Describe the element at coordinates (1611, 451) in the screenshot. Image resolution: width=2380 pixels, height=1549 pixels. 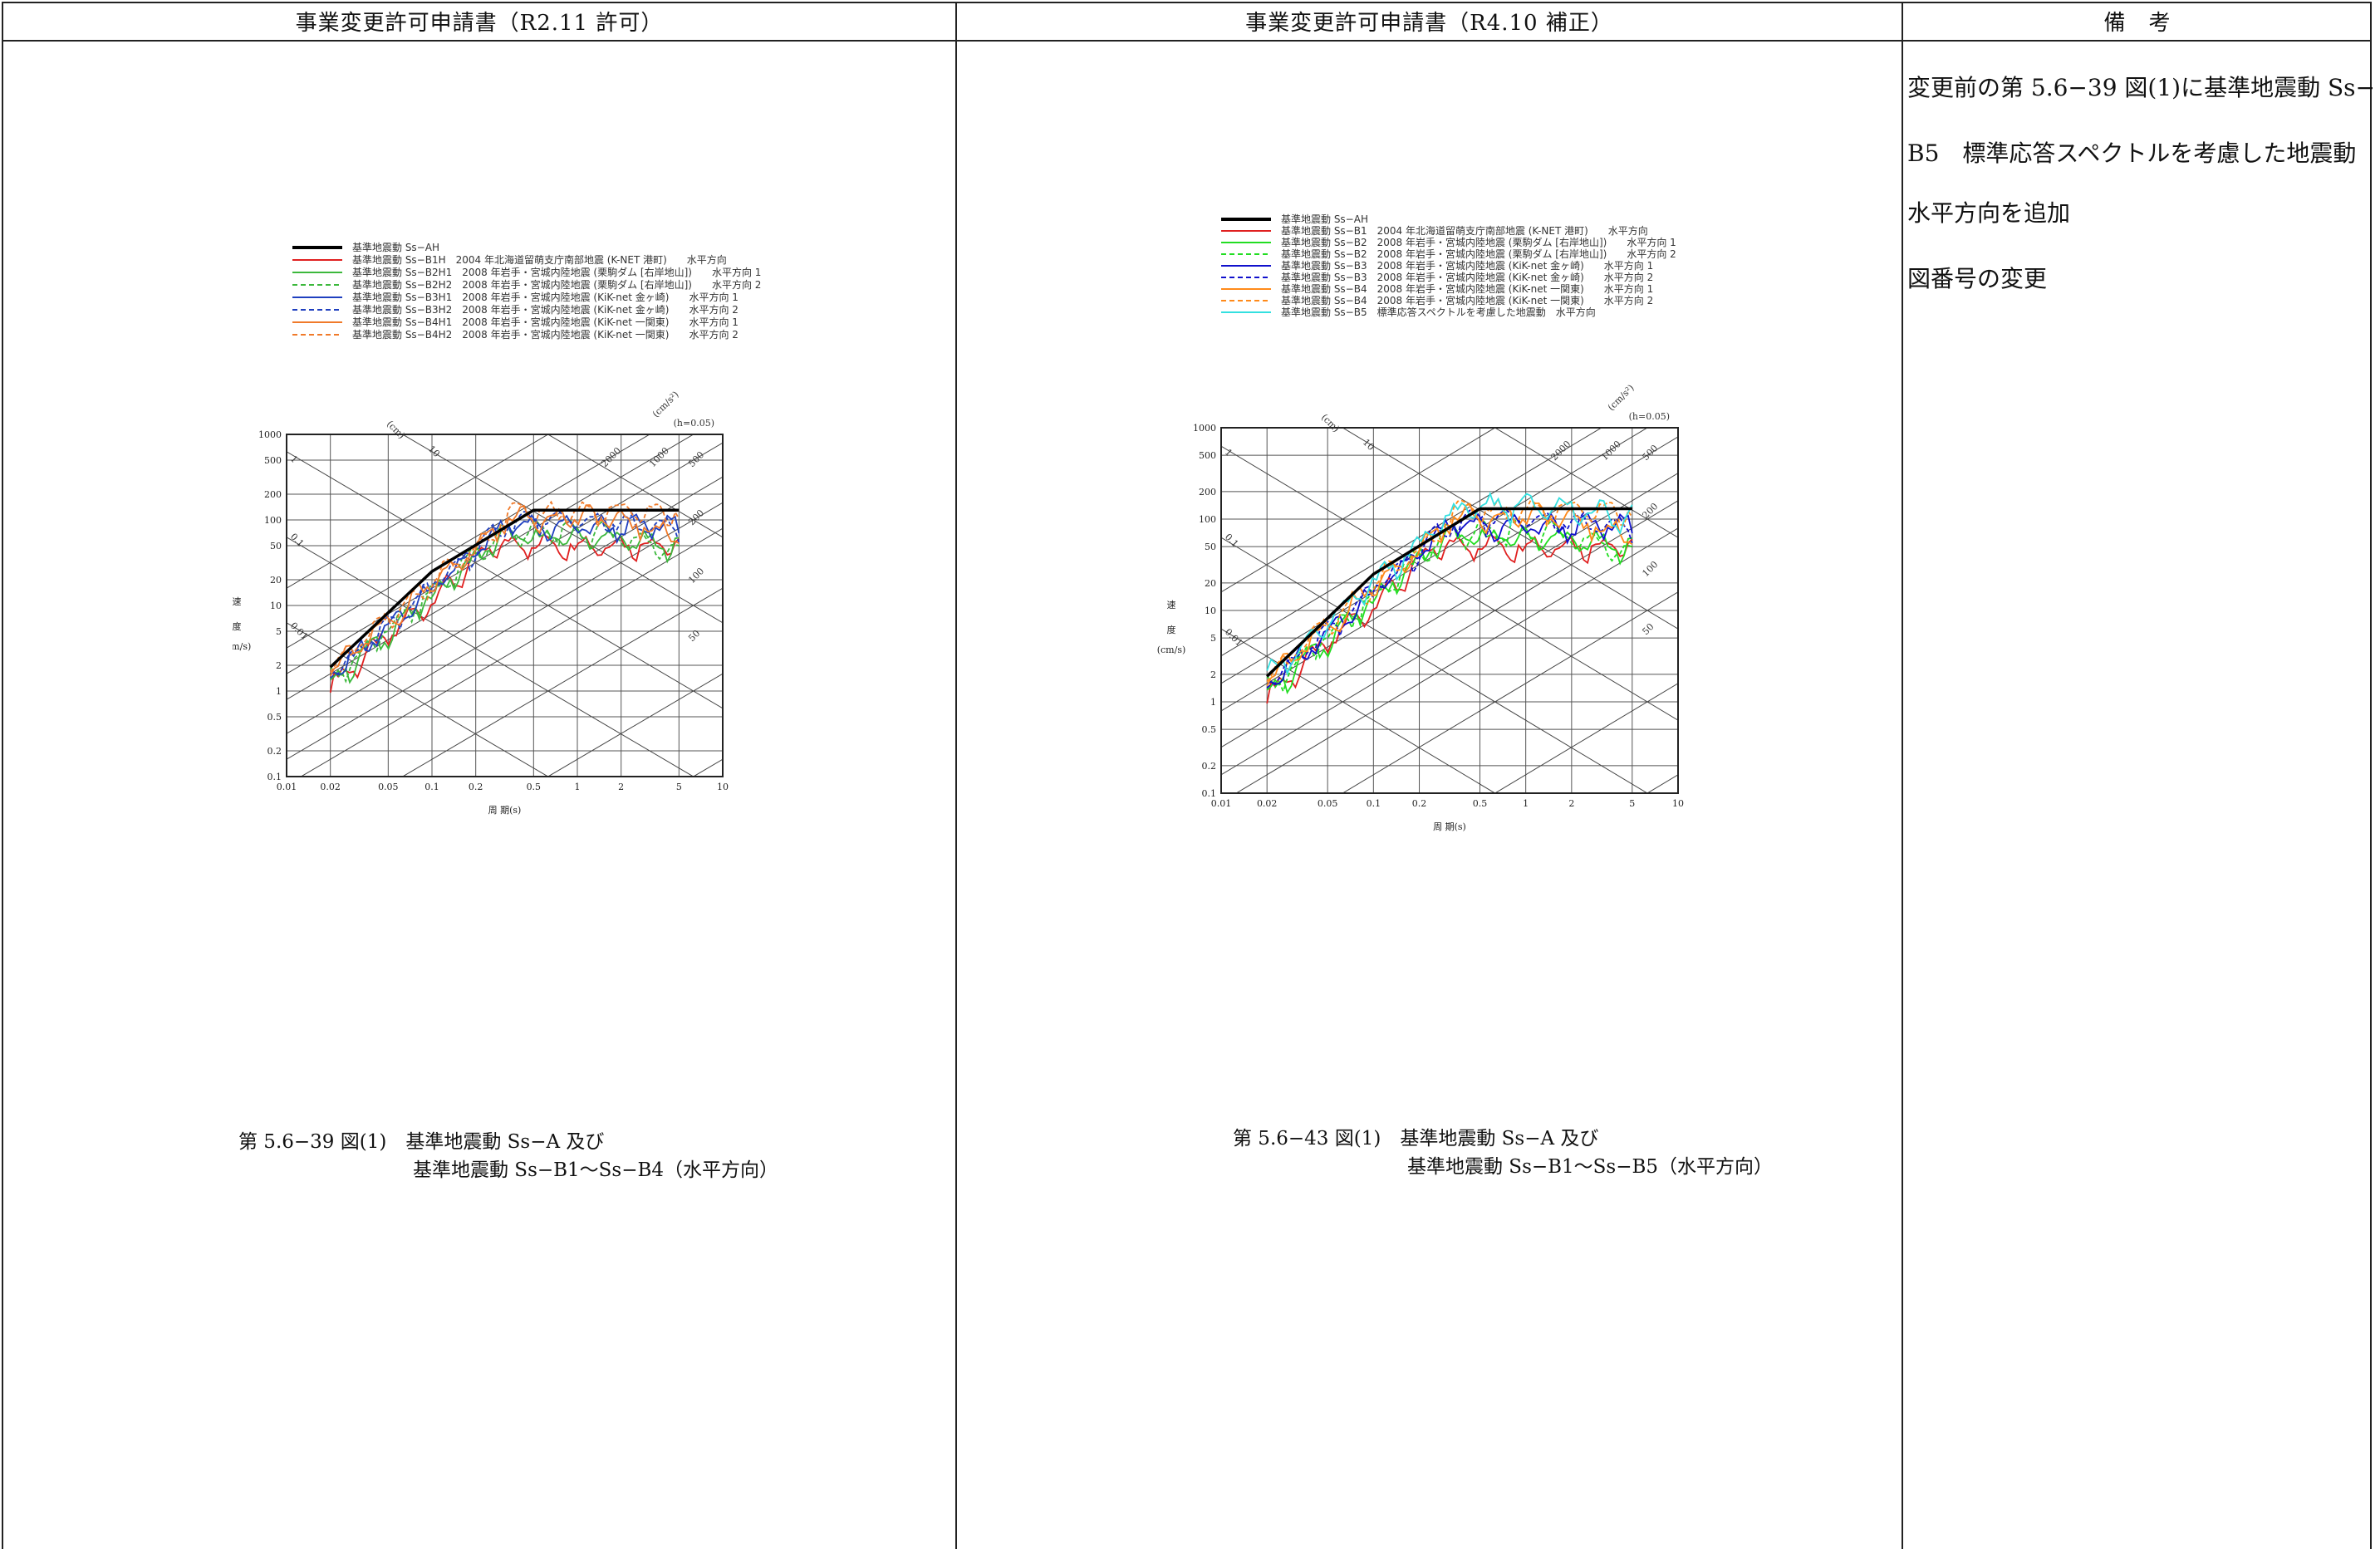
I see `acceleration-value-label: 1000` at that location.